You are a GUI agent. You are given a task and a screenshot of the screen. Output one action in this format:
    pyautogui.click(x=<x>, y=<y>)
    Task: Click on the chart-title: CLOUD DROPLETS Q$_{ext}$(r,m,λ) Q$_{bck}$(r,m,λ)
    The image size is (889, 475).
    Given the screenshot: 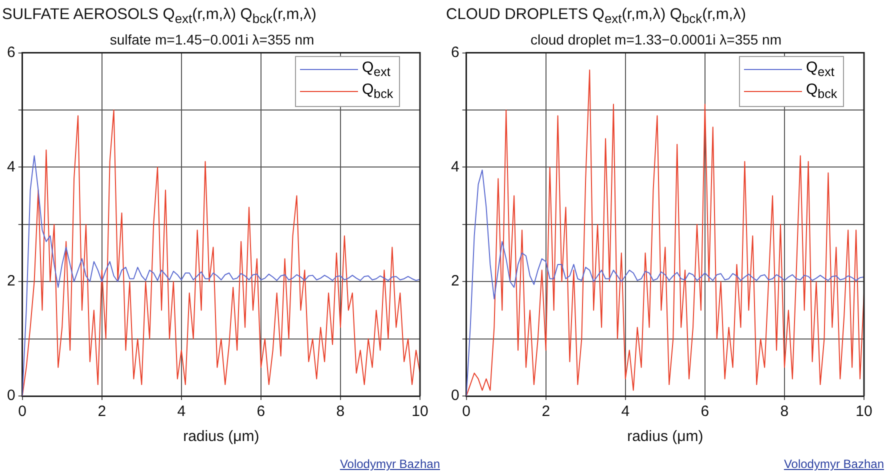 What is the action you would take?
    pyautogui.click(x=596, y=16)
    